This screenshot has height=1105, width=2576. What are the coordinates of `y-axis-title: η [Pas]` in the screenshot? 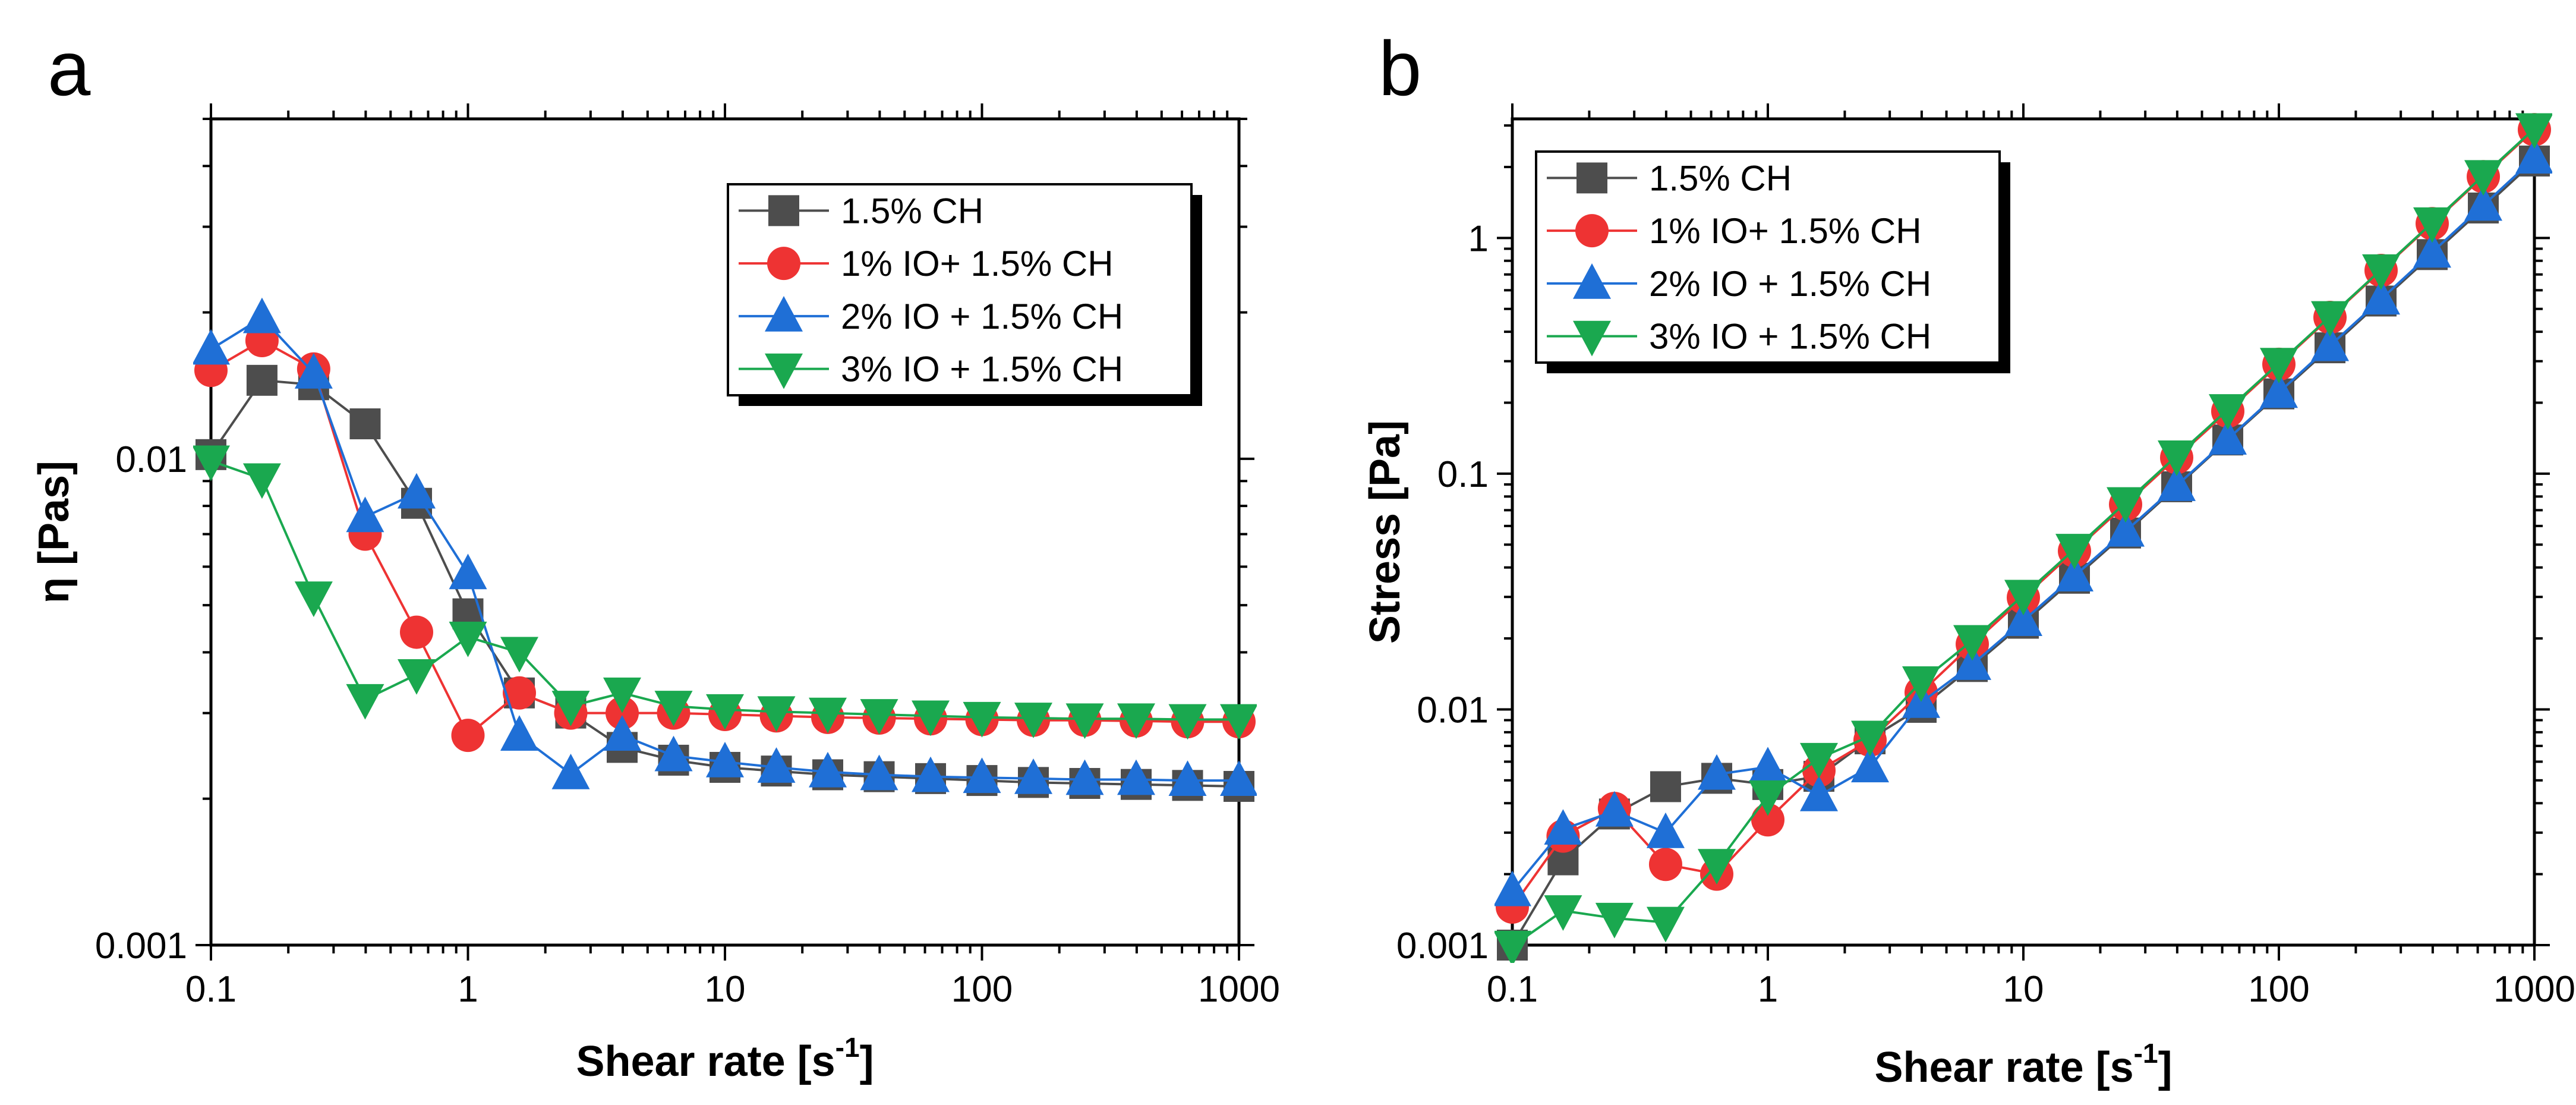 It's located at (54, 532).